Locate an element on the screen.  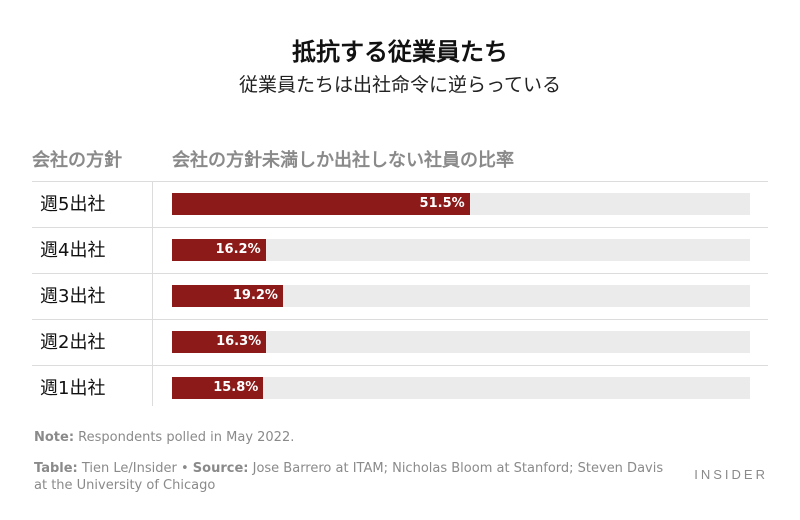
category-label: 週1出社 is located at coordinates (73, 388).